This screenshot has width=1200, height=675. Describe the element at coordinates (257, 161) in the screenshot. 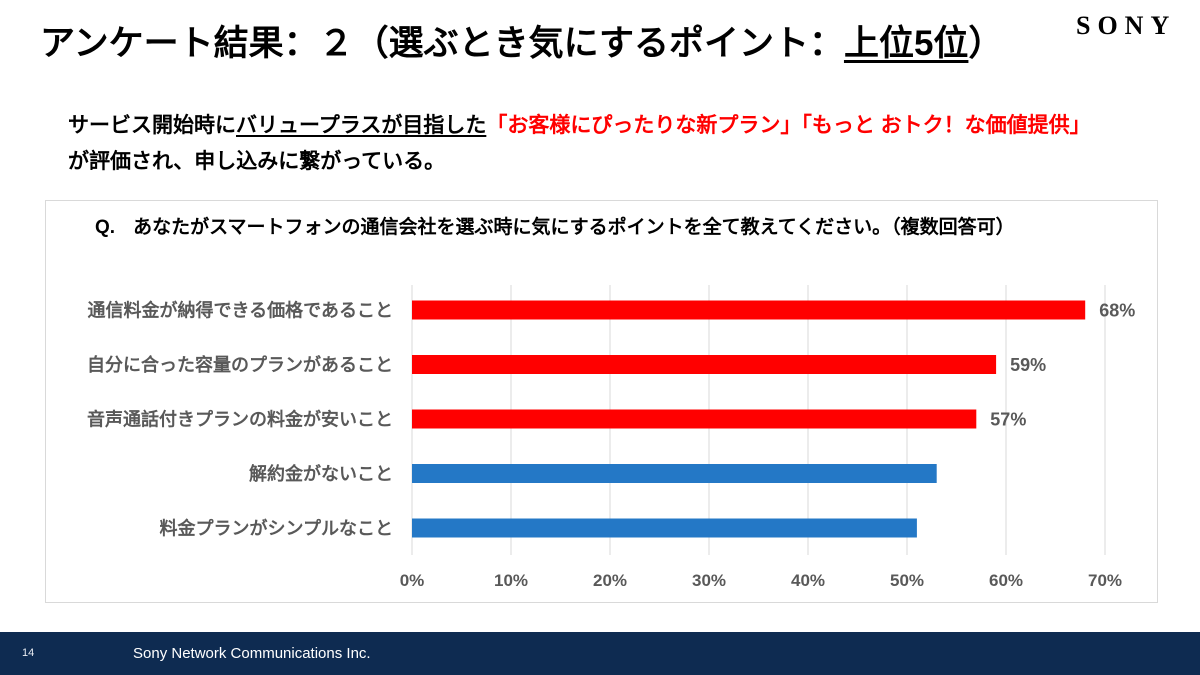

I see `summary-line-2: が評価され、申し込みに繋がっている。` at that location.